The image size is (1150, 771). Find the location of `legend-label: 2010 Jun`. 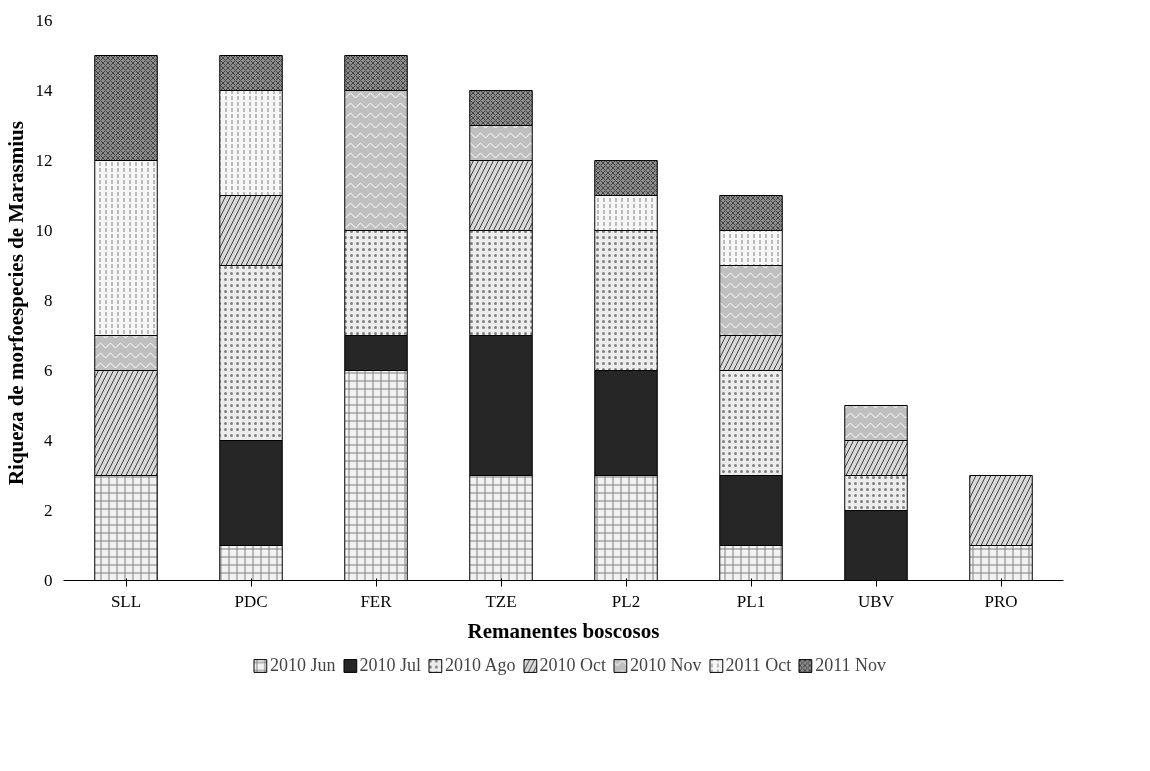

legend-label: 2010 Jun is located at coordinates (302, 665).